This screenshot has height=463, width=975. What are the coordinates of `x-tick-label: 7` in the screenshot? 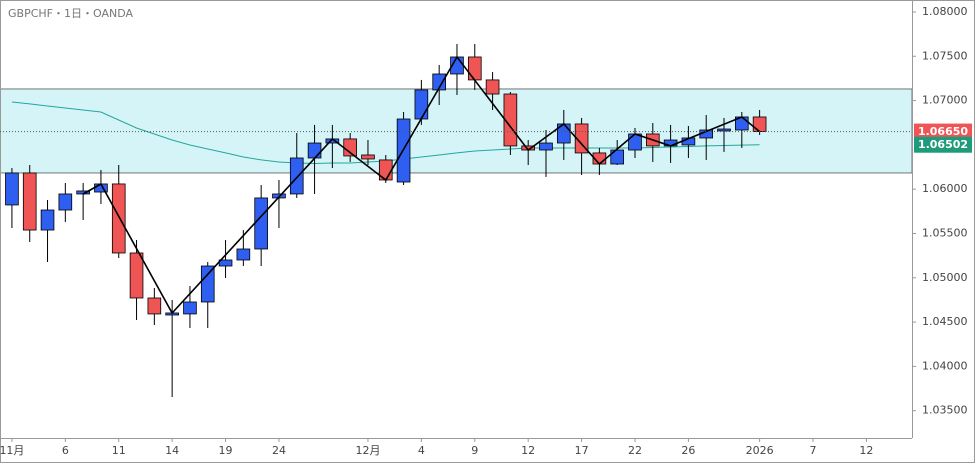 It's located at (813, 450).